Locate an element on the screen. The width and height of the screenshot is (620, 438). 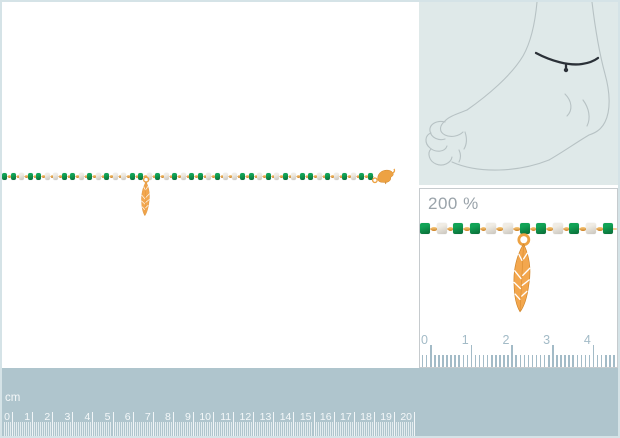
ruler-number: 6 is located at coordinates (127, 417).